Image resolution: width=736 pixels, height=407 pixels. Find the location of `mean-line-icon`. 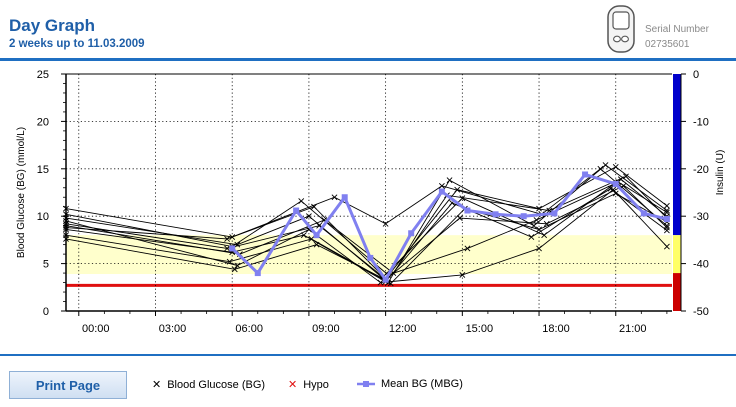

mean-line-icon is located at coordinates (366, 384).